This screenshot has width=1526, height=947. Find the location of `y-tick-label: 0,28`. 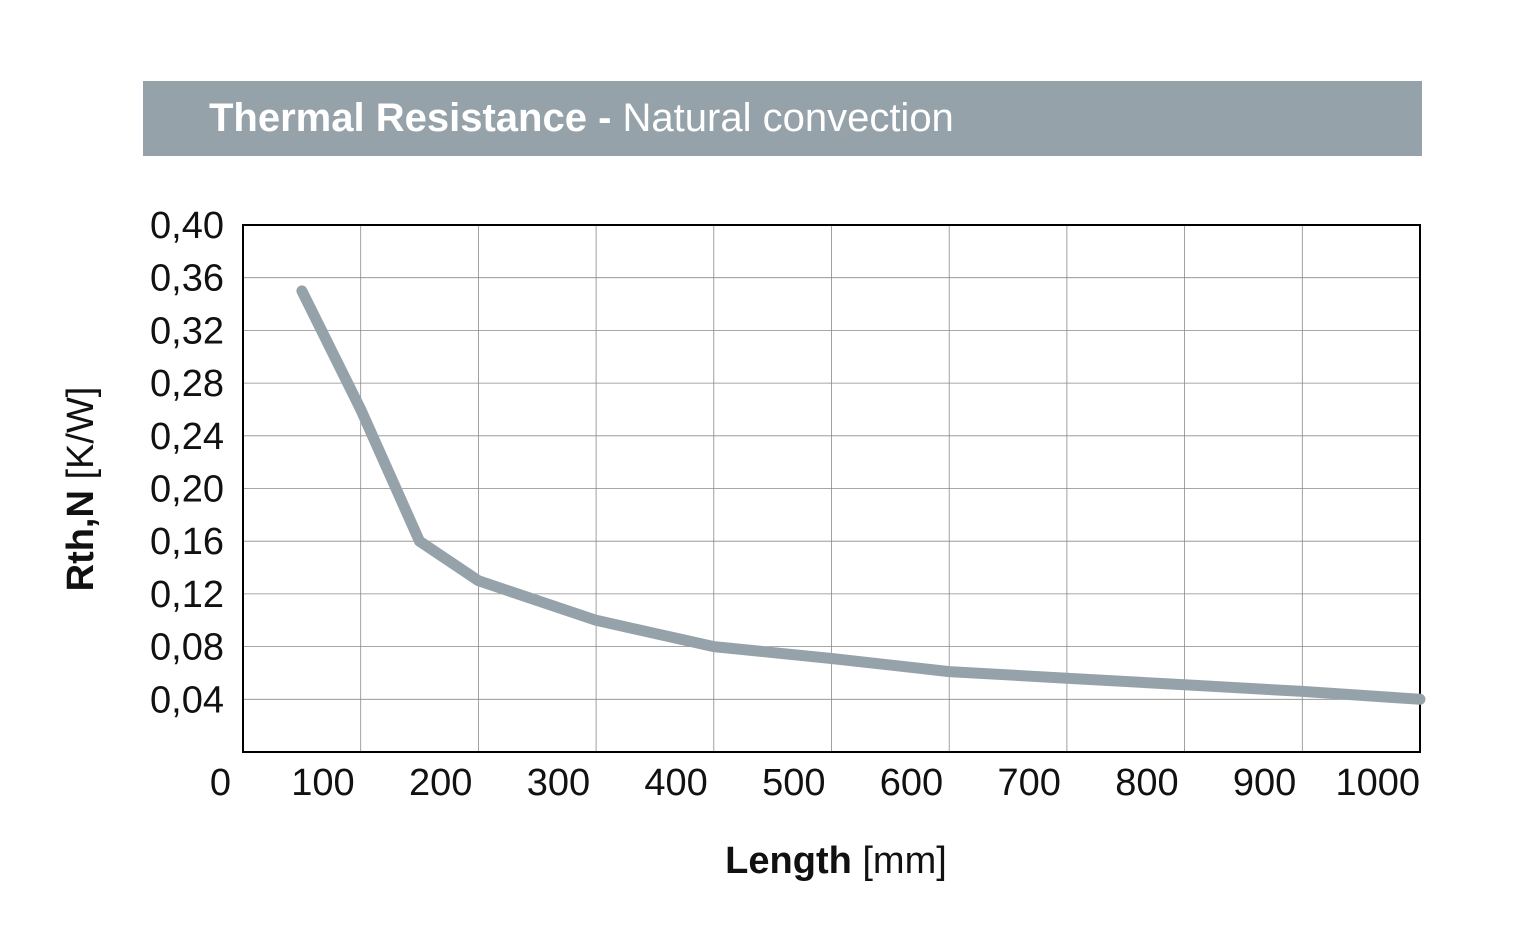

y-tick-label: 0,28 is located at coordinates (187, 384).